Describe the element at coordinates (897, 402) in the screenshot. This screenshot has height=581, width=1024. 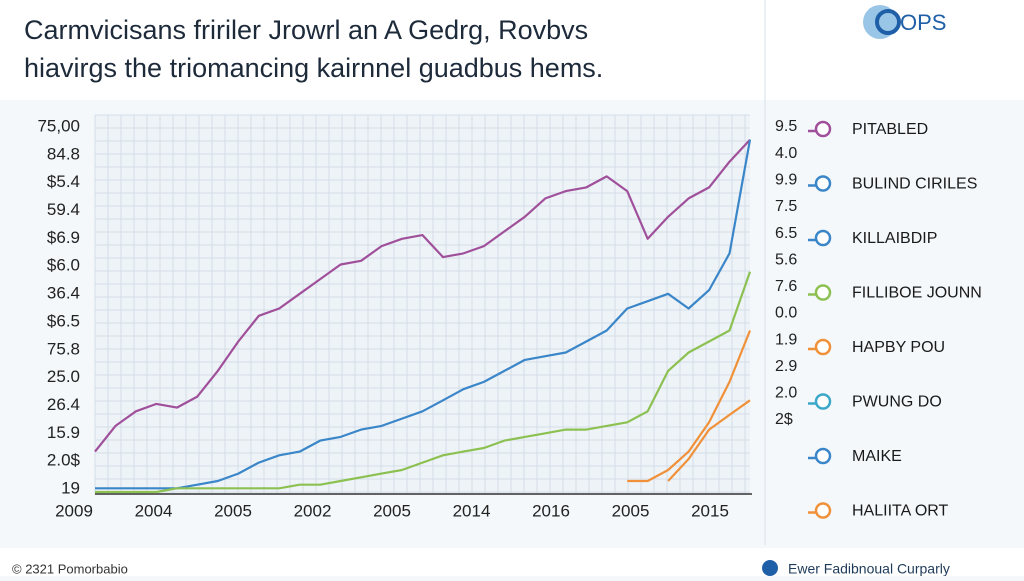
I see `legend-label: PWUNG DO` at that location.